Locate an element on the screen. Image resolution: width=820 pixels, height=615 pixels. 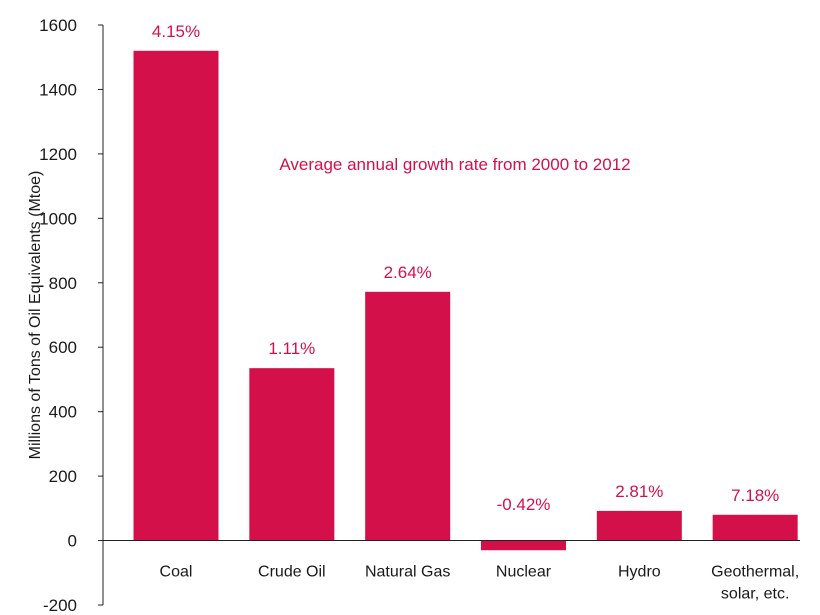
y-tick-label: 200 is located at coordinates (63, 476).